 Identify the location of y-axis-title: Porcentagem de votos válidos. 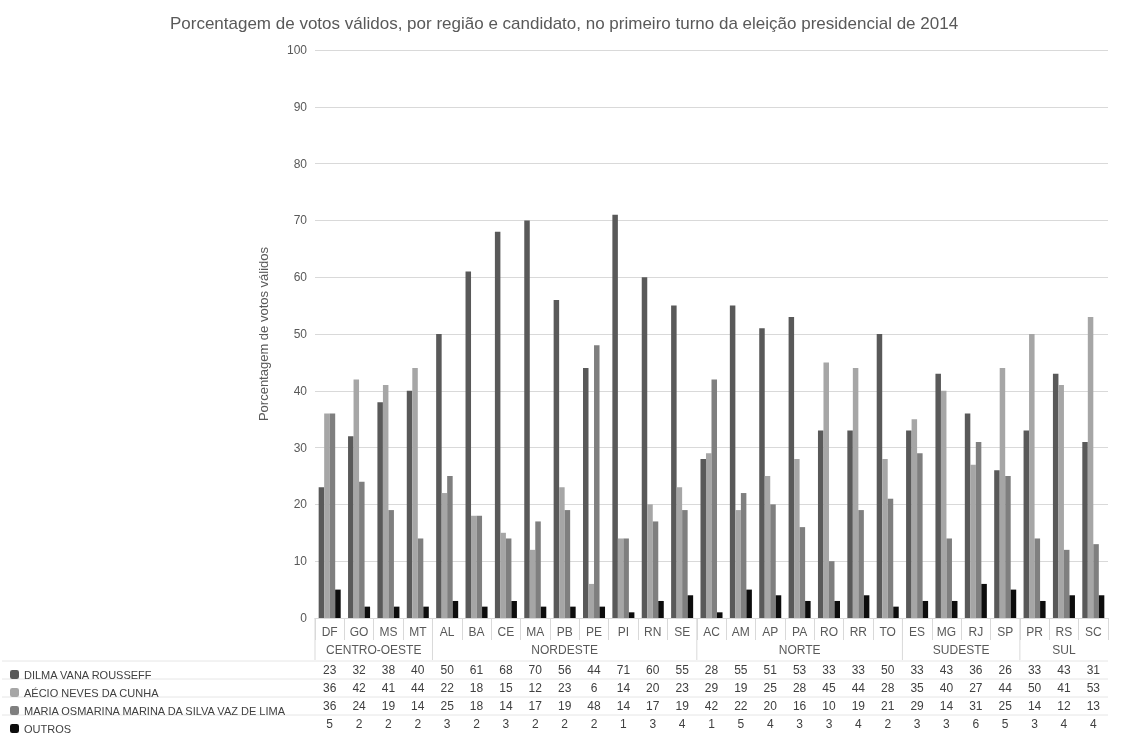
(263, 334).